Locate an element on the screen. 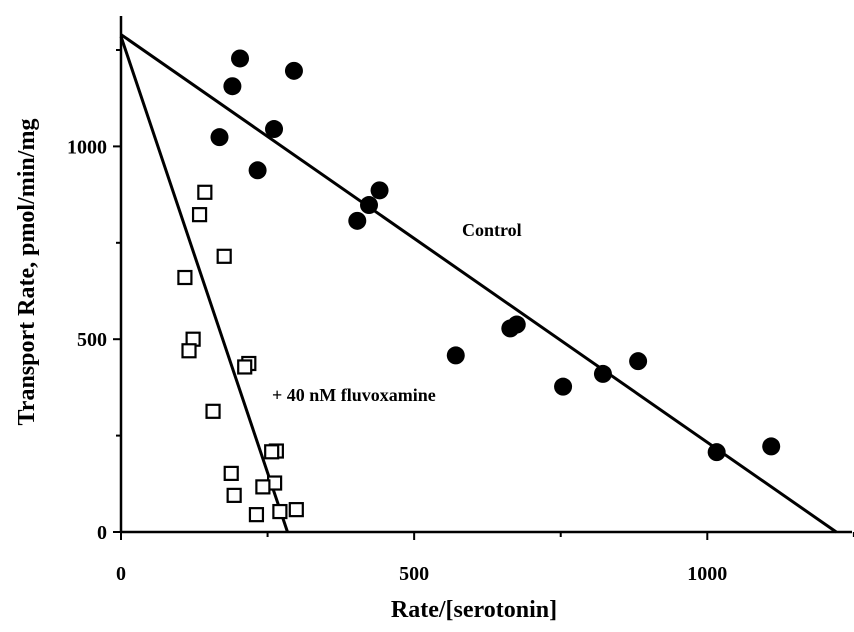  x-tick-label: 500 is located at coordinates (414, 574).